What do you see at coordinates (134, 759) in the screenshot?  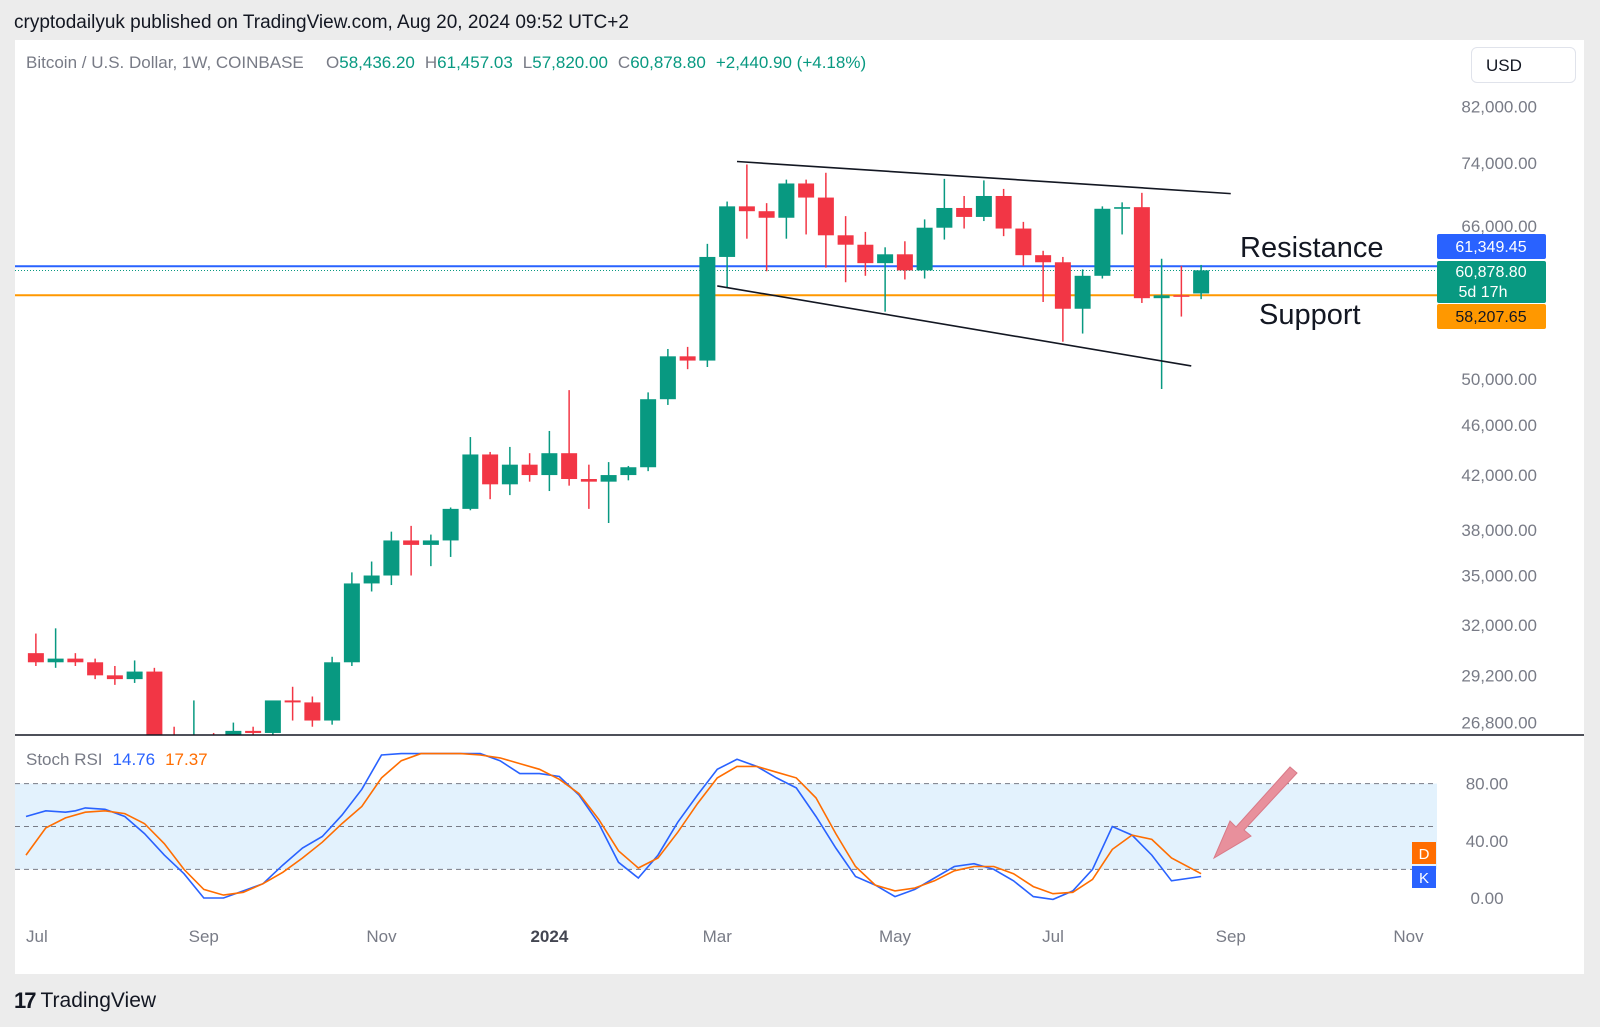 I see `stoch-k-value: 14.76` at bounding box center [134, 759].